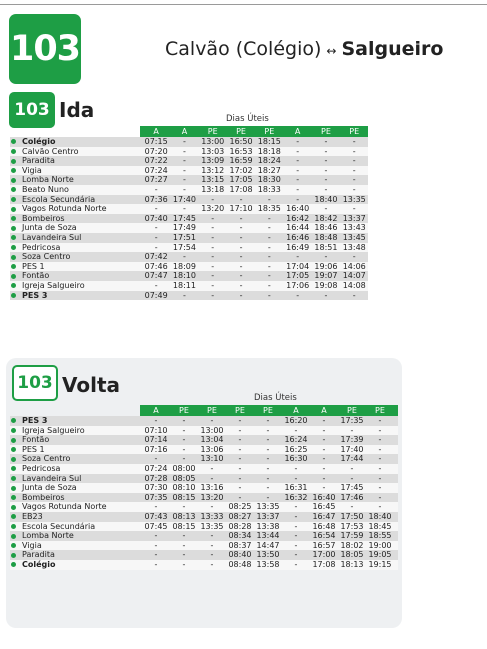  Describe the element at coordinates (324, 536) in the screenshot. I see `departure-time: 16:54` at that location.